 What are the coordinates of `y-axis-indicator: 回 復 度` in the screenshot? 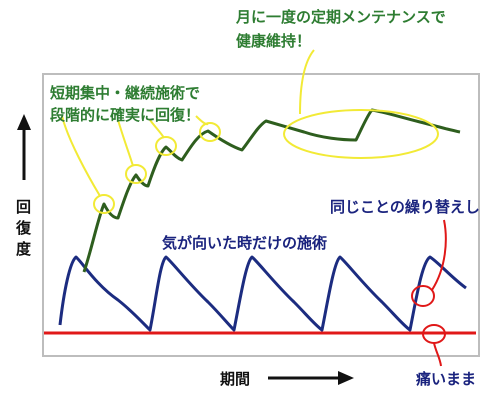 It's located at (23, 186).